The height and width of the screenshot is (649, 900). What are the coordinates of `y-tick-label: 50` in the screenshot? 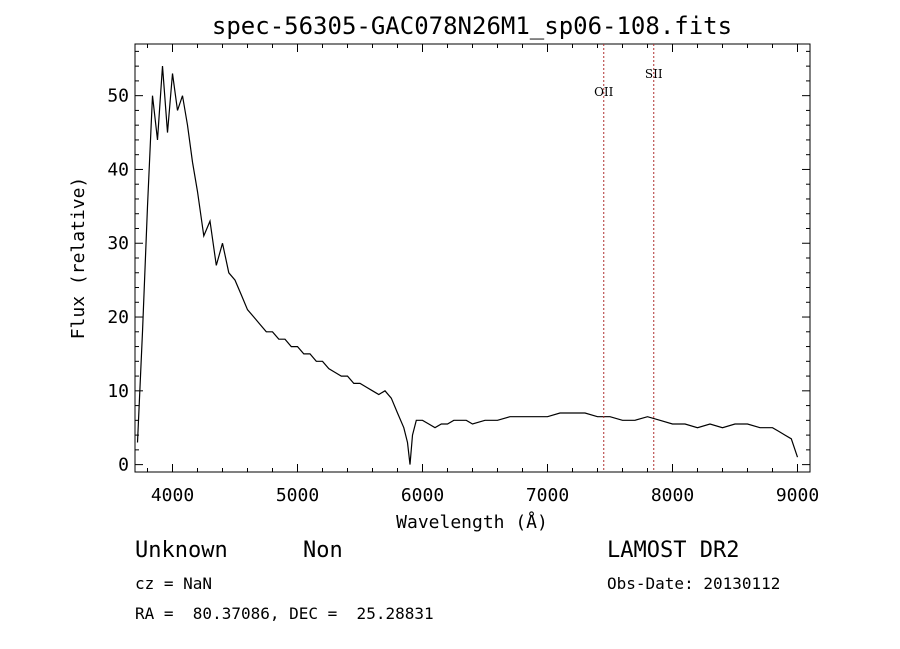 It's located at (118, 96).